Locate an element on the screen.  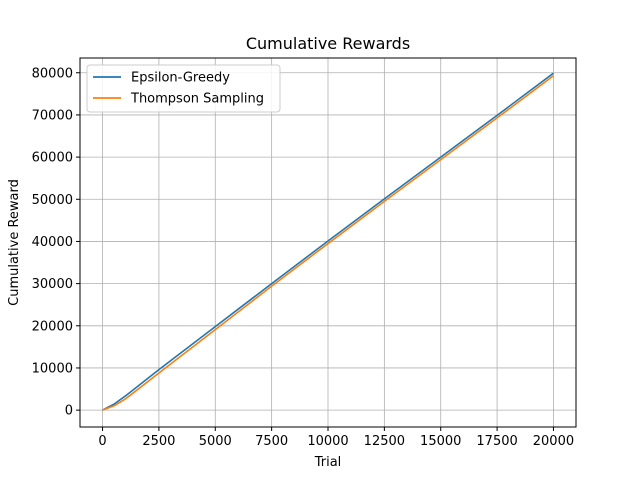
y-tick-label: 10000 is located at coordinates (52, 368).